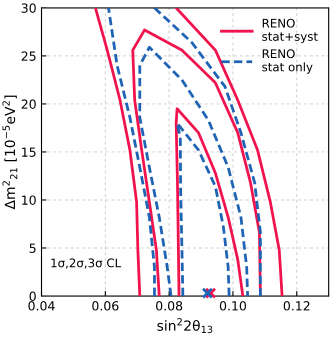  Describe the element at coordinates (184, 326) in the screenshot. I see `x-axis-title: sin$^{2}$2θ$_{13}$` at that location.